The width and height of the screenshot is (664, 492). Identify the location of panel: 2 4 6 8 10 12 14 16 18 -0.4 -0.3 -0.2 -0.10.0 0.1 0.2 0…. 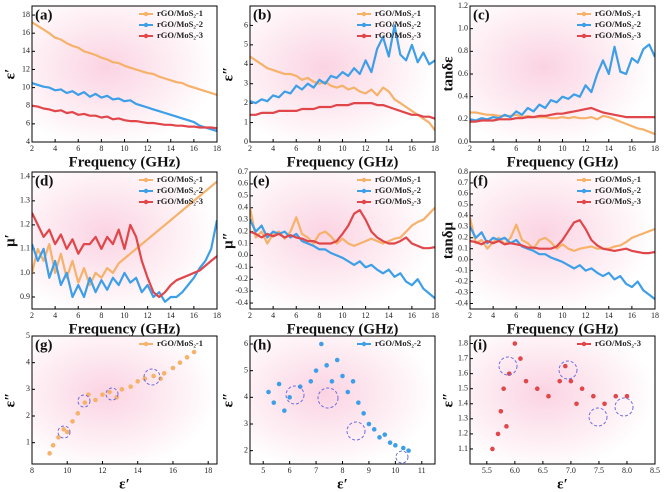
(549, 252).